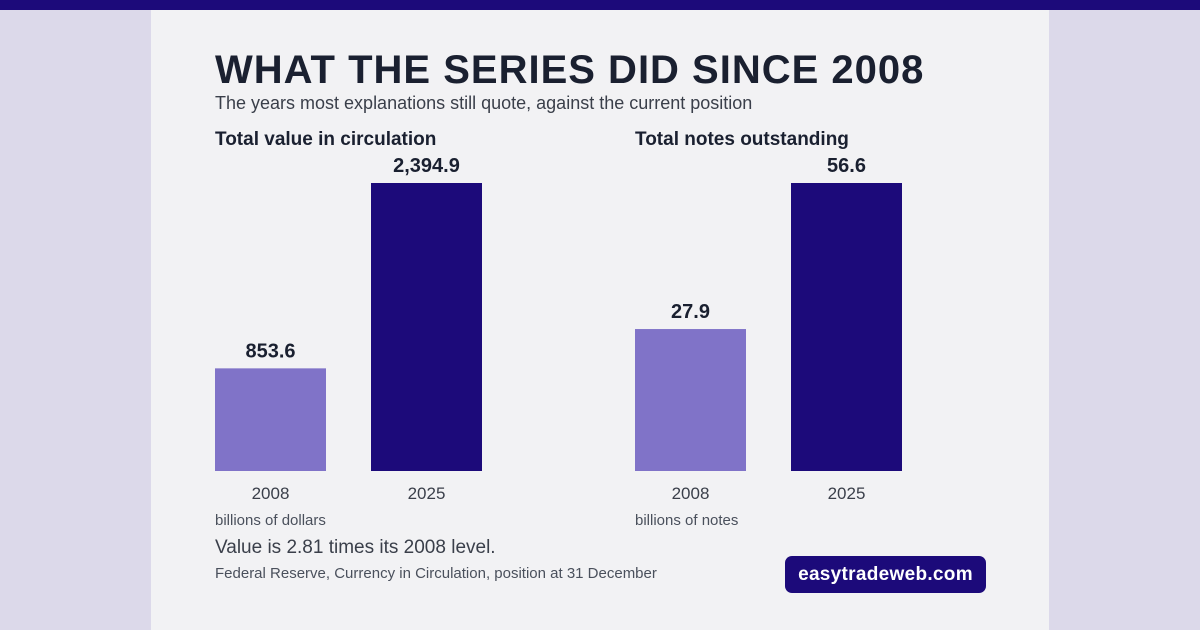 This screenshot has height=630, width=1200. Describe the element at coordinates (687, 520) in the screenshot. I see `unit-label-notes: billions of notes` at that location.